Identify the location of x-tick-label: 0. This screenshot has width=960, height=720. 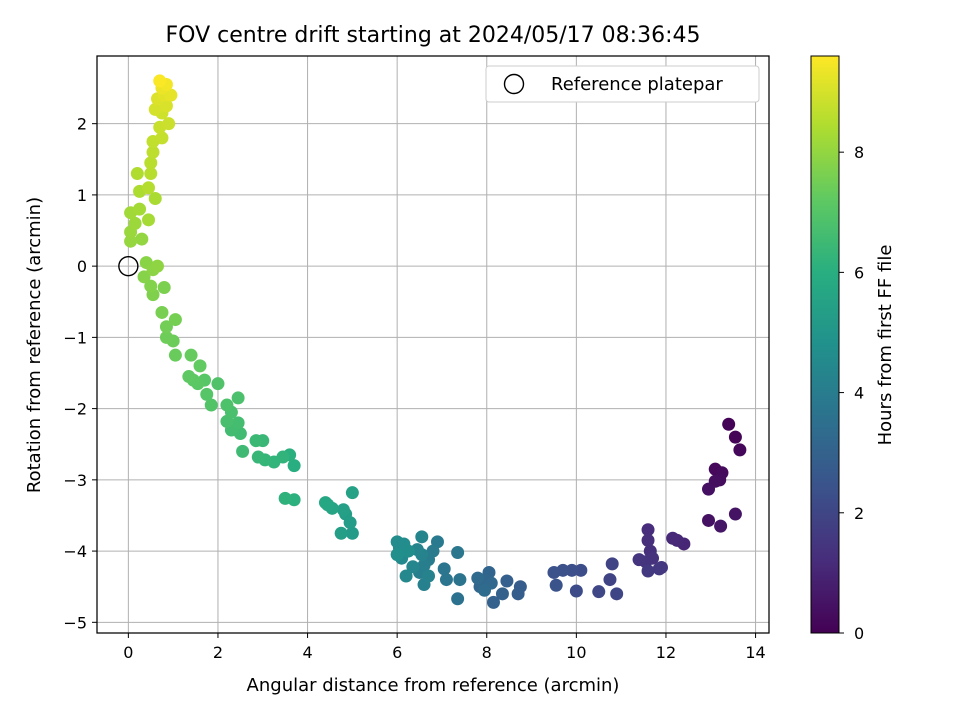
(128, 652).